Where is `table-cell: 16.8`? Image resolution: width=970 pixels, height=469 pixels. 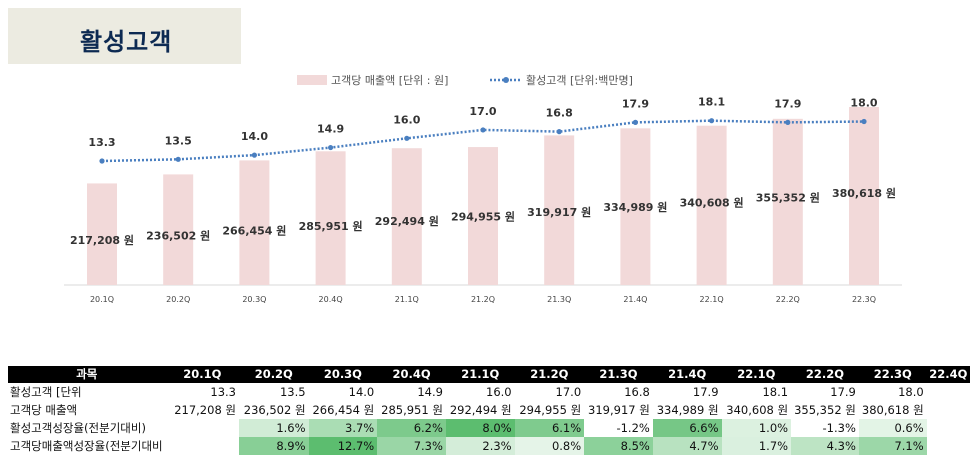 table-cell: 16.8 is located at coordinates (618, 391).